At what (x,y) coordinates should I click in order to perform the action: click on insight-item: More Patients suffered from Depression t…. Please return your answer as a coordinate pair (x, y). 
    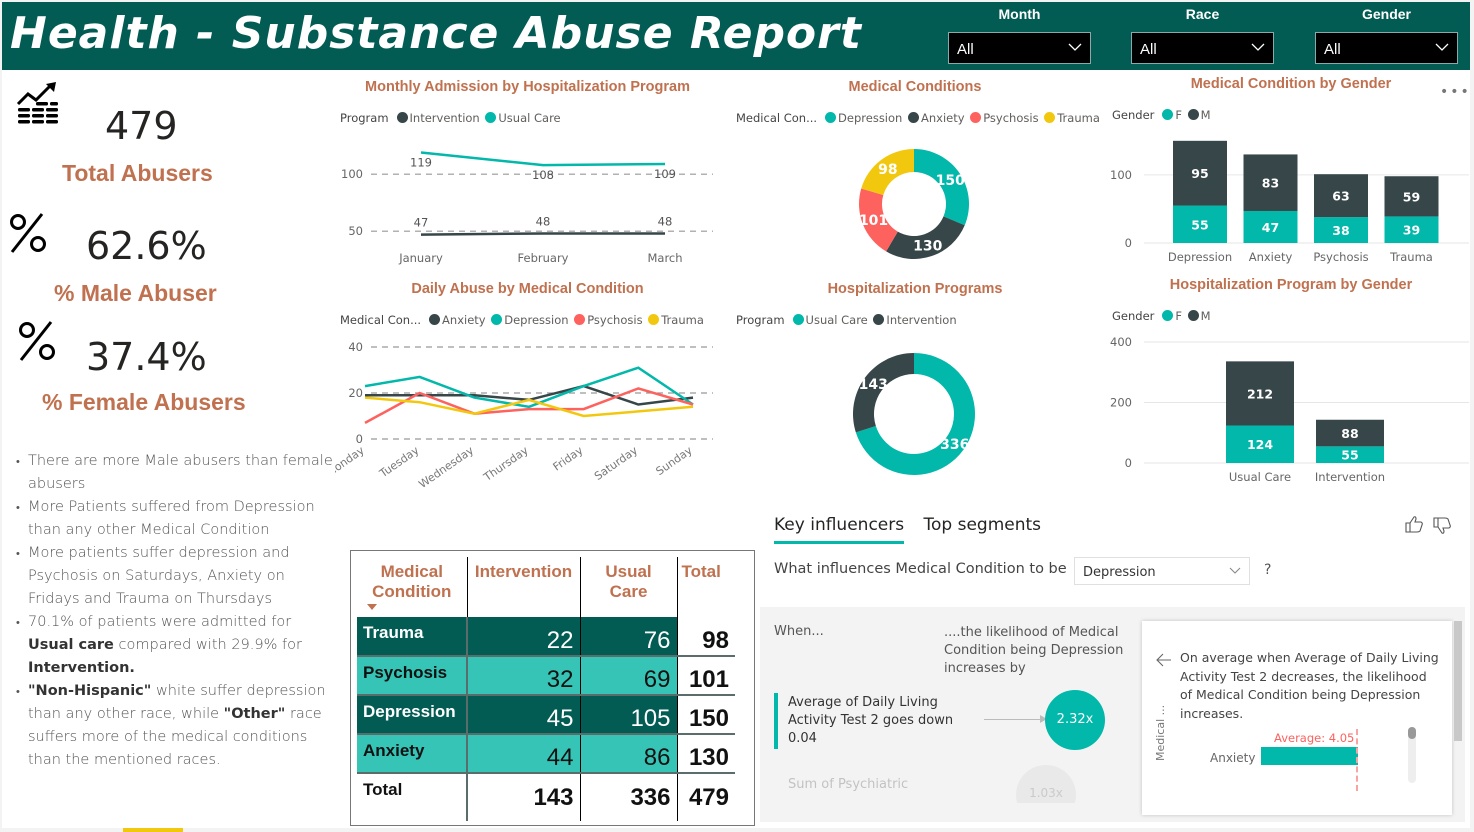
    Looking at the image, I should click on (175, 519).